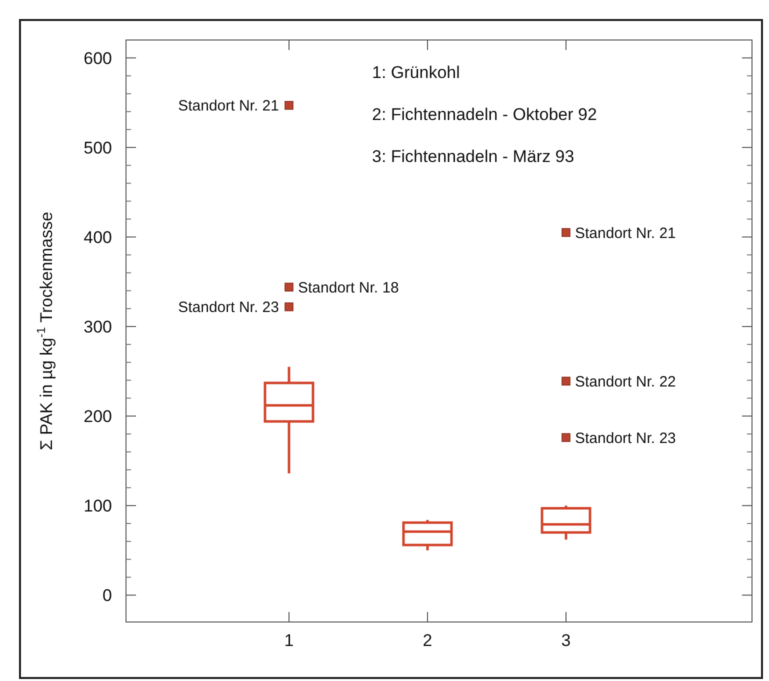  Describe the element at coordinates (289, 640) in the screenshot. I see `x-tick-label: 1` at that location.